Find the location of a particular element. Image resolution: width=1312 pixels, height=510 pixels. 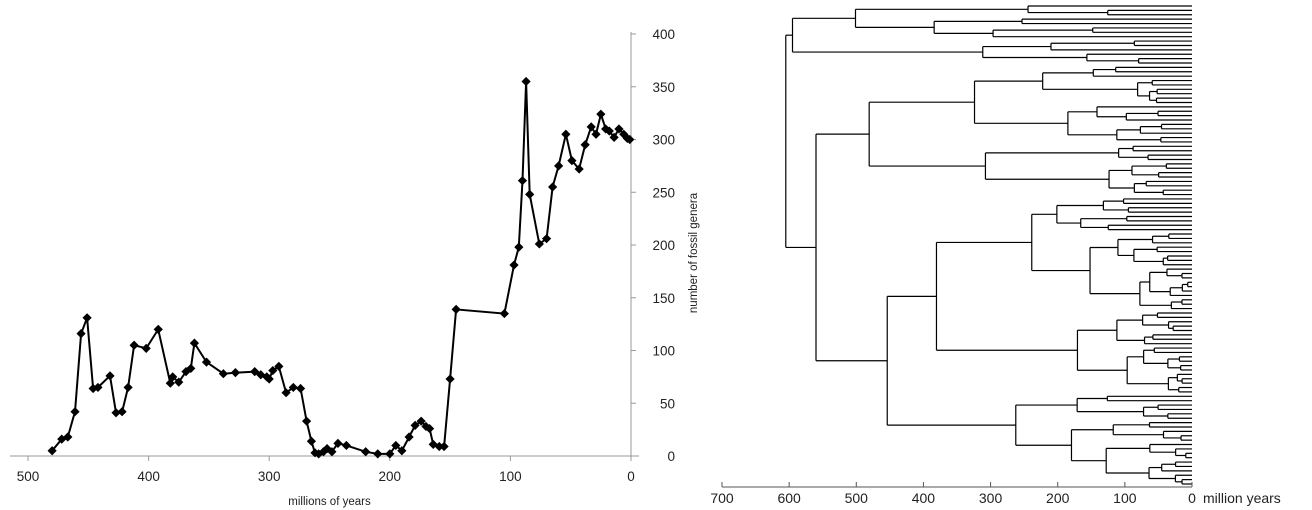

left-y-tick-label: 100 is located at coordinates (663, 351).